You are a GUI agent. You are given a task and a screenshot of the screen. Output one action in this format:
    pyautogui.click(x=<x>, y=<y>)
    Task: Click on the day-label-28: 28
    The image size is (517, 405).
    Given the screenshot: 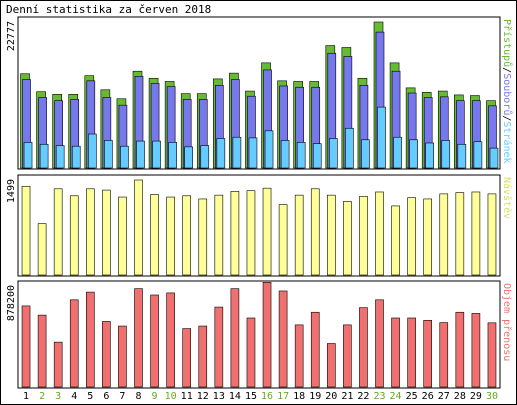 What is the action you would take?
    pyautogui.click(x=460, y=396)
    